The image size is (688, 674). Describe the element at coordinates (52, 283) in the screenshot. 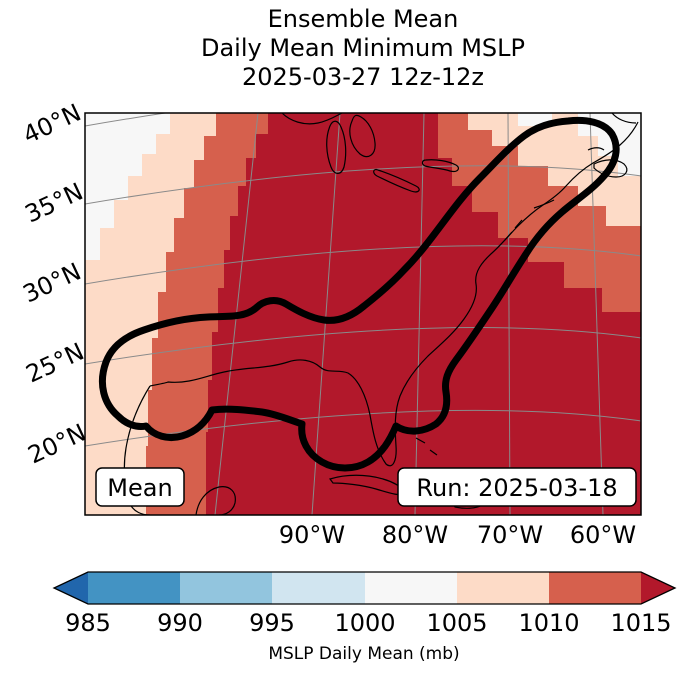

I see `lat-label-30n: 30°N` at that location.